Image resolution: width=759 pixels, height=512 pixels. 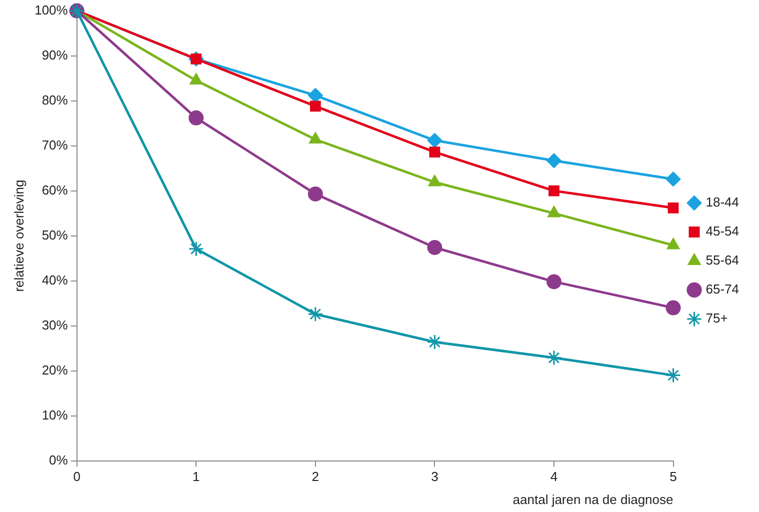 What do you see at coordinates (717, 318) in the screenshot?
I see `legend-label: 75+` at bounding box center [717, 318].